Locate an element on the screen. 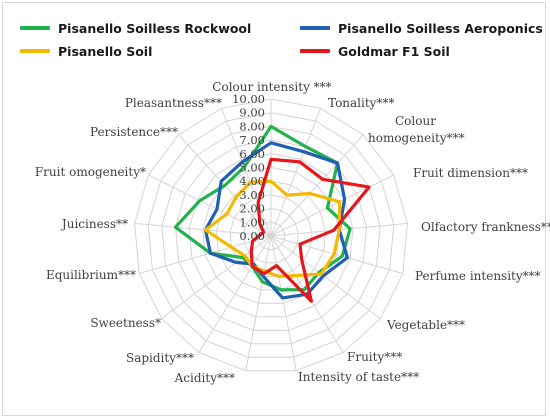 The width and height of the screenshot is (550, 420). tick-label-3: 3.00 is located at coordinates (252, 195).